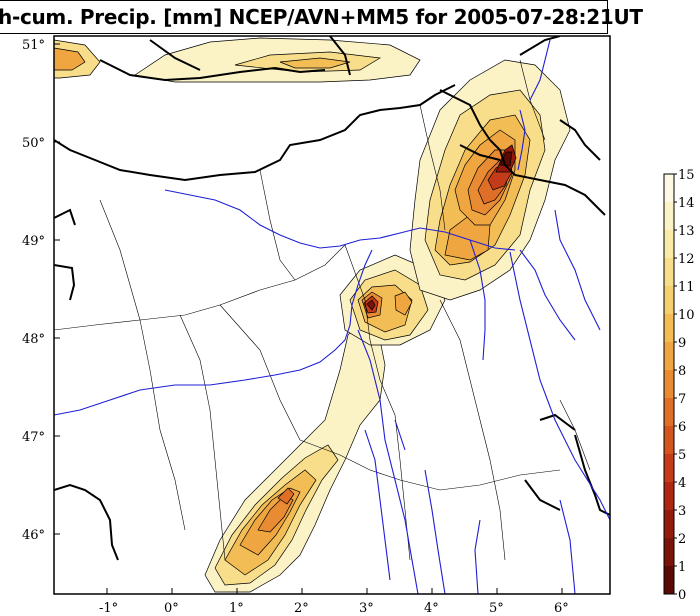  What do you see at coordinates (334, 602) in the screenshot?
I see `longitude-axis: -1° 0° 1° 2° 3° 4° 5° 6°` at bounding box center [334, 602].